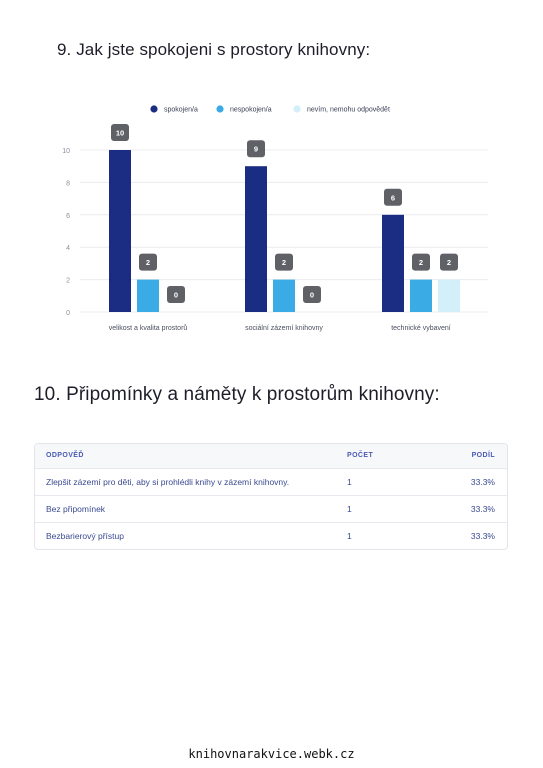 Image resolution: width=543 pixels, height=768 pixels. I want to click on legend-label: spokojen/a, so click(181, 110).